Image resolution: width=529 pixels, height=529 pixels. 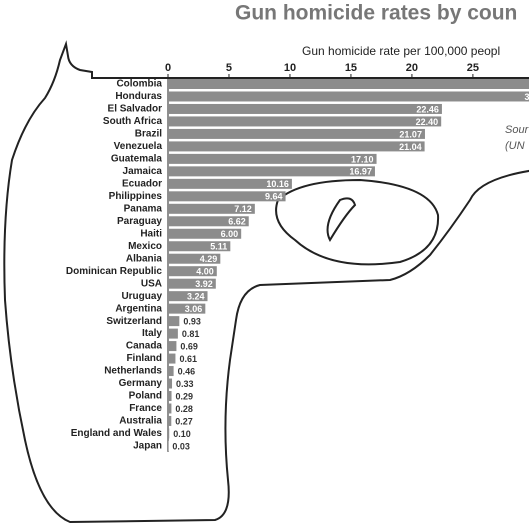 I want to click on category-label: Honduras, so click(x=138, y=96).